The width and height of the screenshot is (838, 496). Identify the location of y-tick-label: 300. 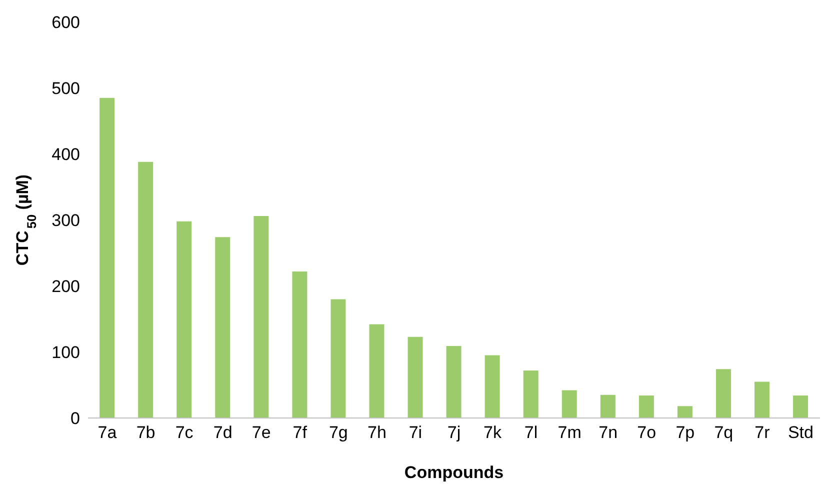
(66, 220).